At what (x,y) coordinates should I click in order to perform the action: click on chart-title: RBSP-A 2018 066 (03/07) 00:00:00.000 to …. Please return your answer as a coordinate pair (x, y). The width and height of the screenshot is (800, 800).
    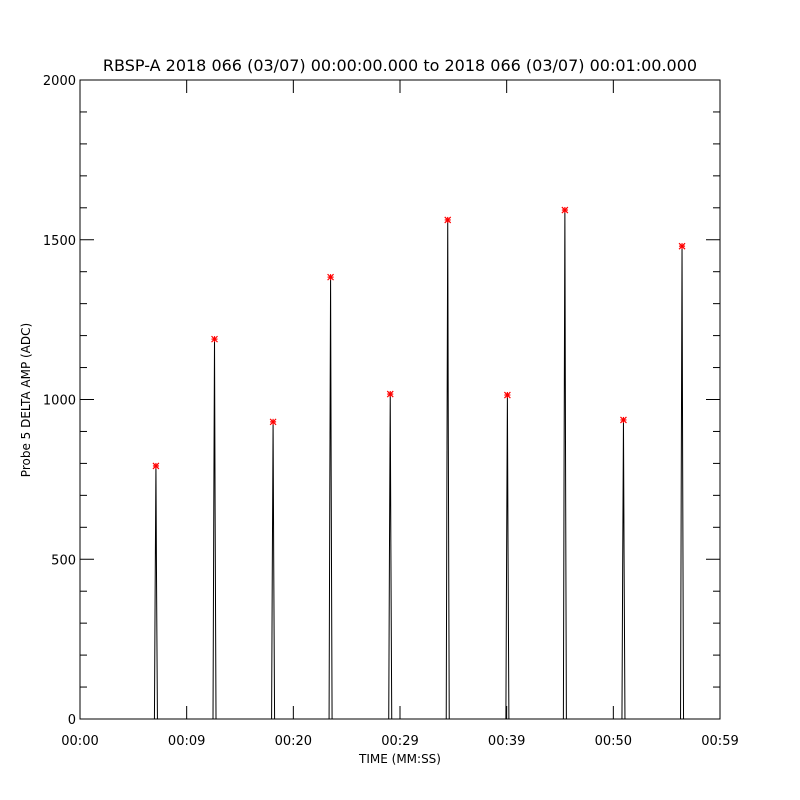
    Looking at the image, I should click on (400, 65).